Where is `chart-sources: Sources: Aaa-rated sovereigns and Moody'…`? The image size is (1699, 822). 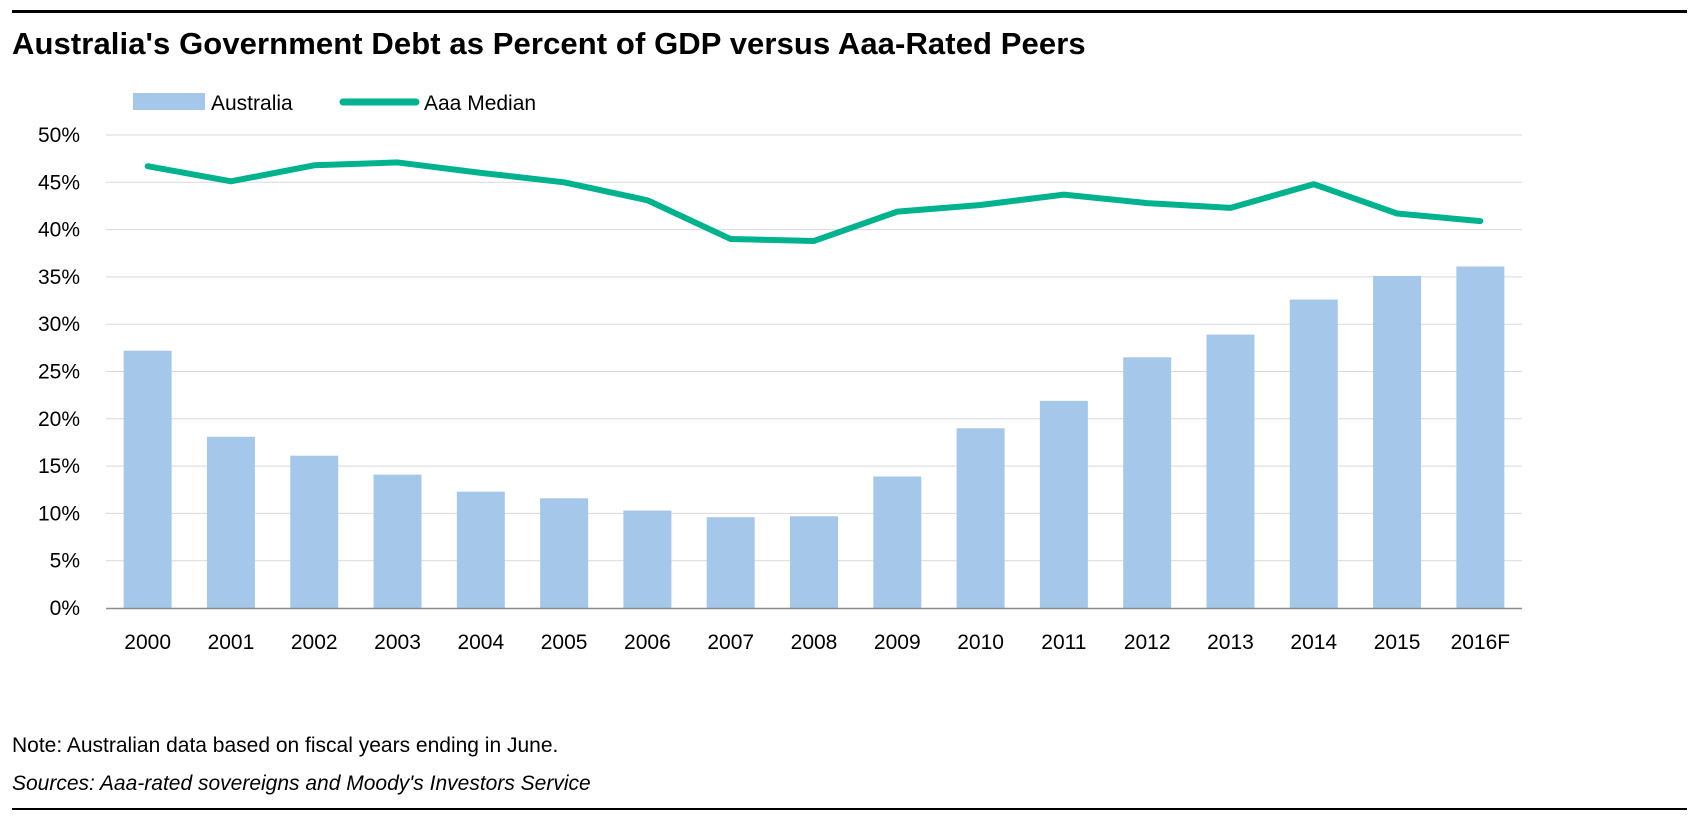 chart-sources: Sources: Aaa-rated sovereigns and Moody'… is located at coordinates (301, 783).